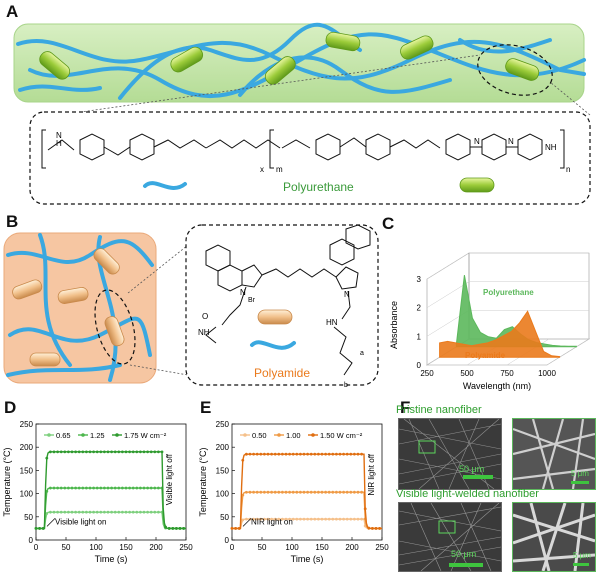  I want to click on chart-d-xtick: 150, so click(126, 547).